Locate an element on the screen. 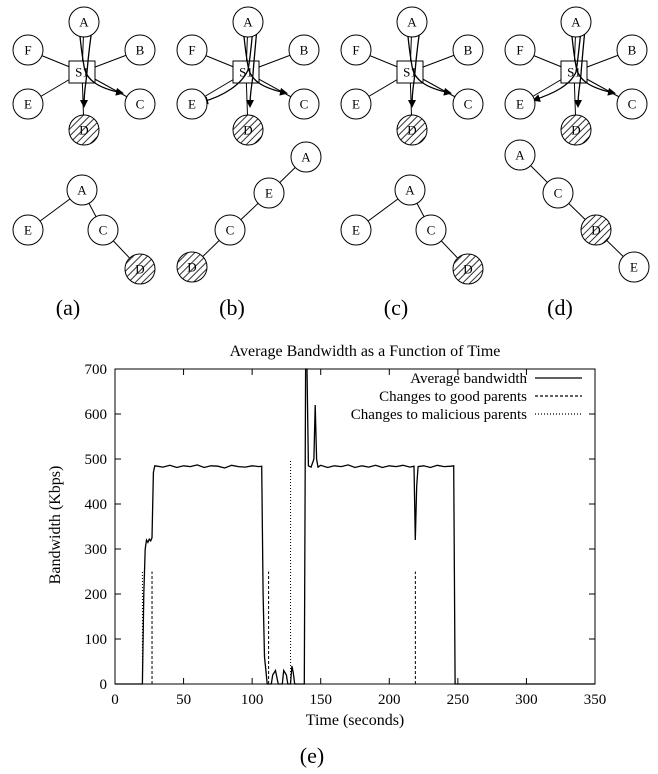  x-axis-label: Time (seconds) is located at coordinates (355, 720).